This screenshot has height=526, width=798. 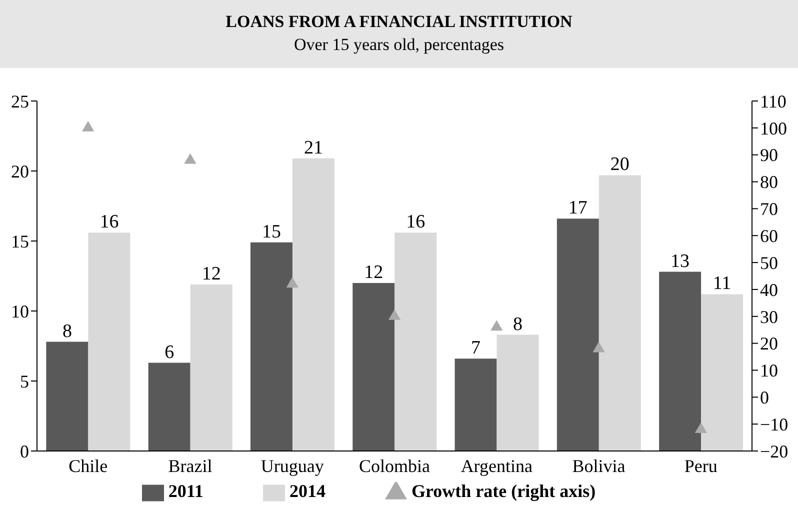 What do you see at coordinates (701, 466) in the screenshot?
I see `x-tick-label: Peru` at bounding box center [701, 466].